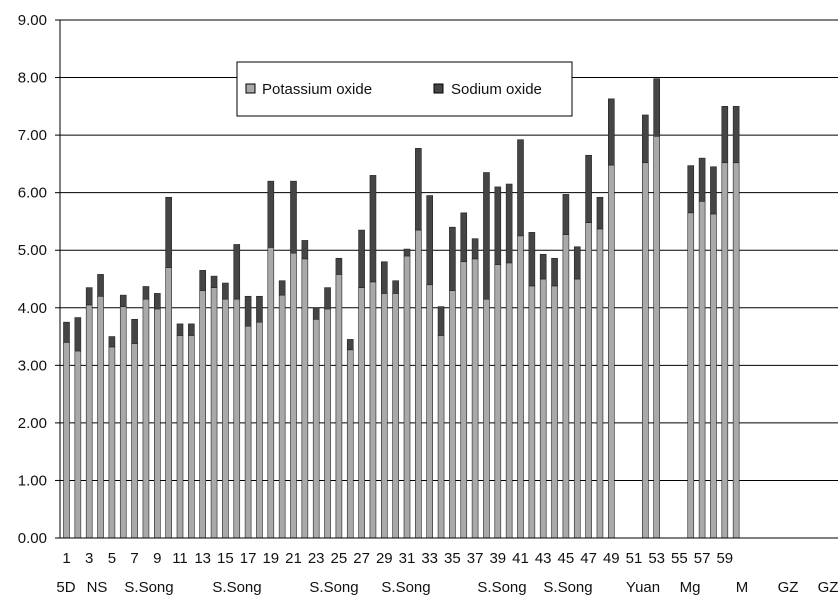  Describe the element at coordinates (202, 558) in the screenshot. I see `x-tick-label: 13` at that location.